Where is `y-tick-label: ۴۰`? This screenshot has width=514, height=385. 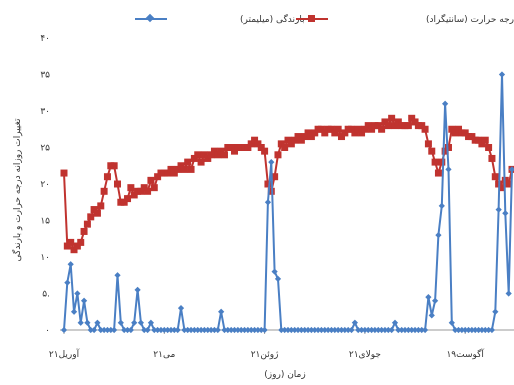
y-tick-label: ۴۰ is located at coordinates (45, 39).